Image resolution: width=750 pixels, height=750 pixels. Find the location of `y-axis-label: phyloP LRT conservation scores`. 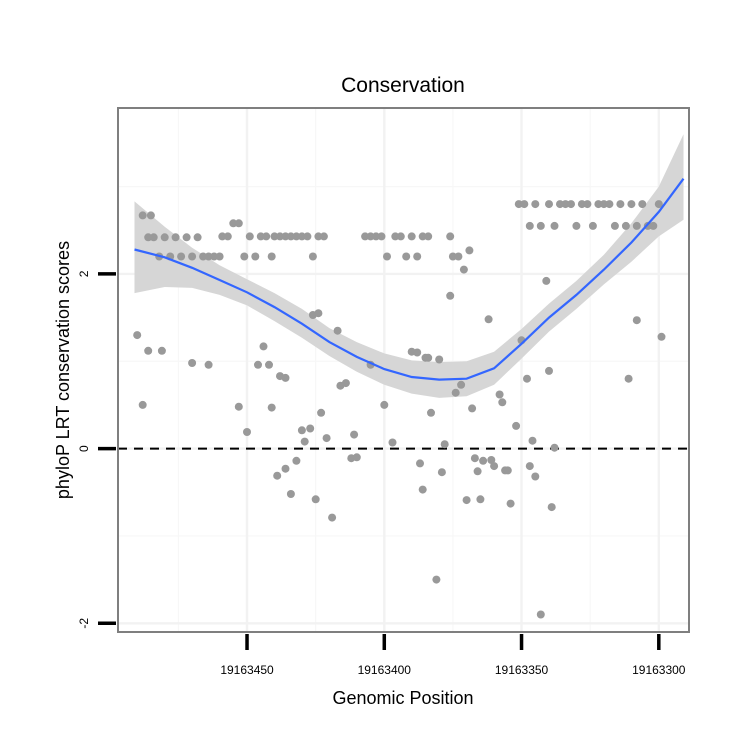

y-axis-label: phyloP LRT conservation scores is located at coordinates (63, 370).